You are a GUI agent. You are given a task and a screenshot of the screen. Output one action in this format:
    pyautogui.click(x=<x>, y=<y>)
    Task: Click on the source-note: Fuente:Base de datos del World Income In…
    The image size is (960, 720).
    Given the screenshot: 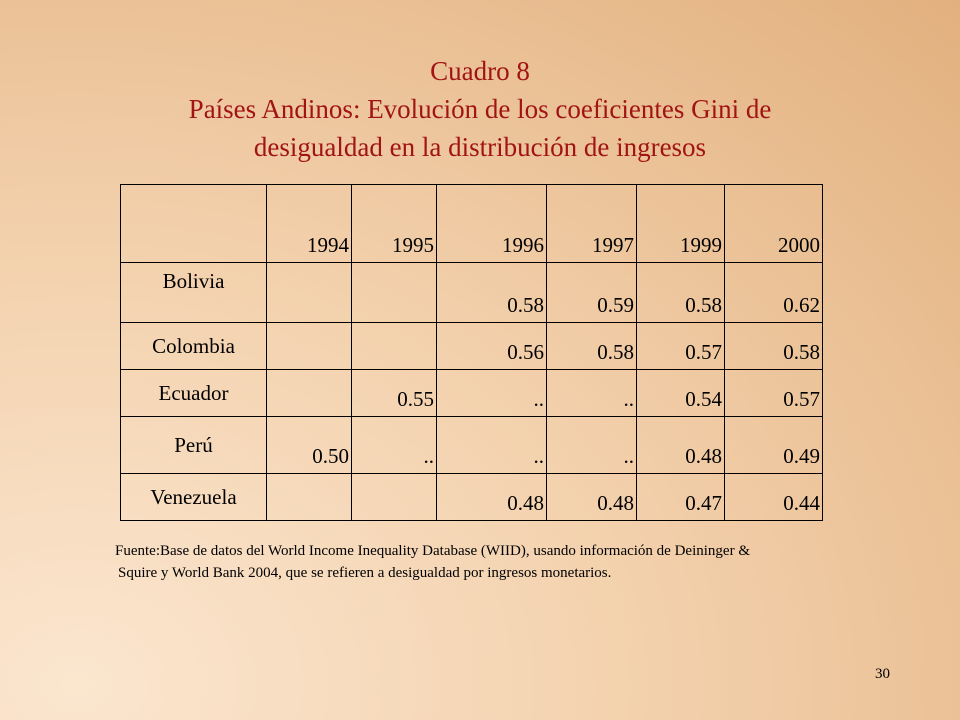 What is the action you would take?
    pyautogui.click(x=525, y=562)
    